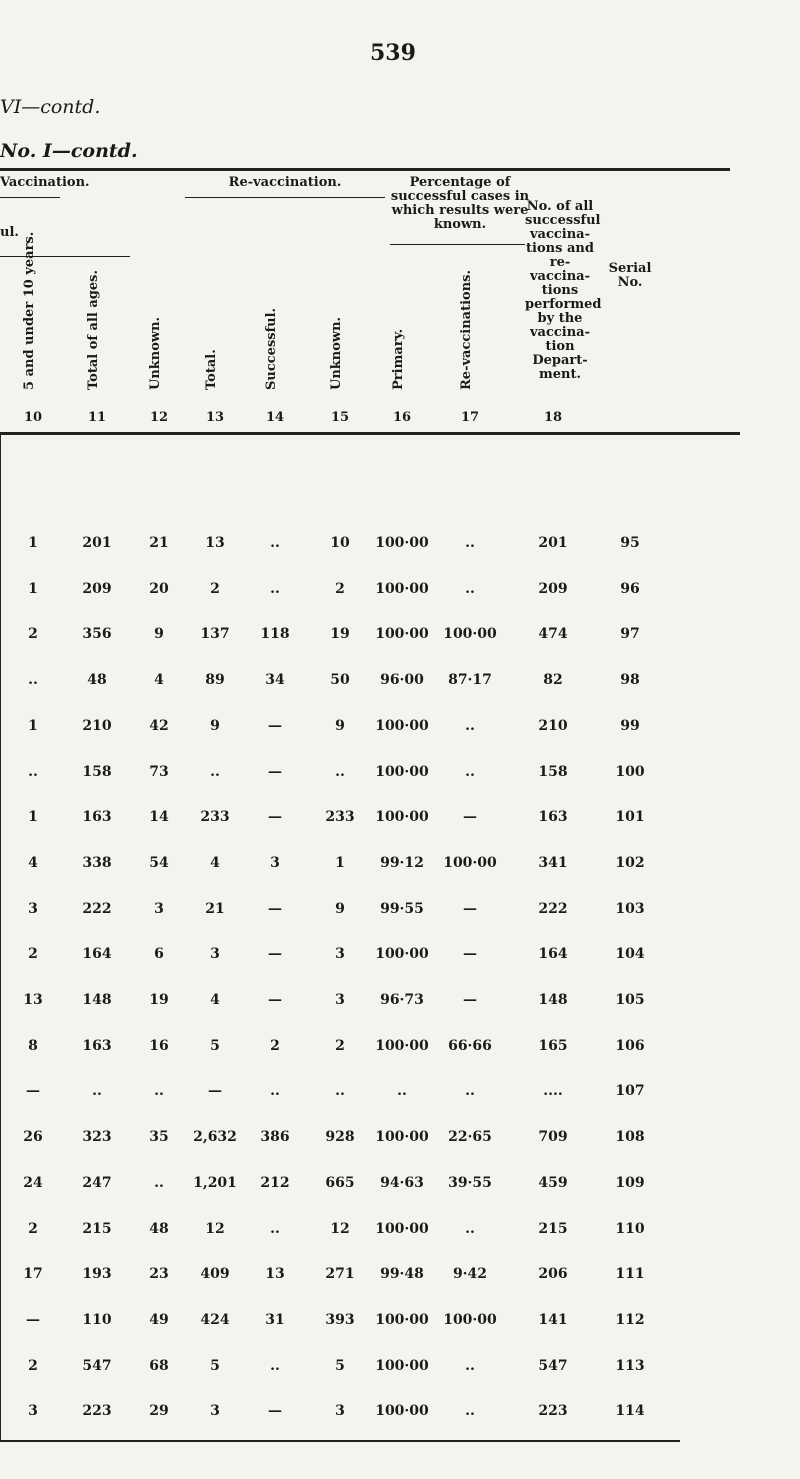  What do you see at coordinates (340, 862) in the screenshot?
I see `cell: 1` at bounding box center [340, 862].